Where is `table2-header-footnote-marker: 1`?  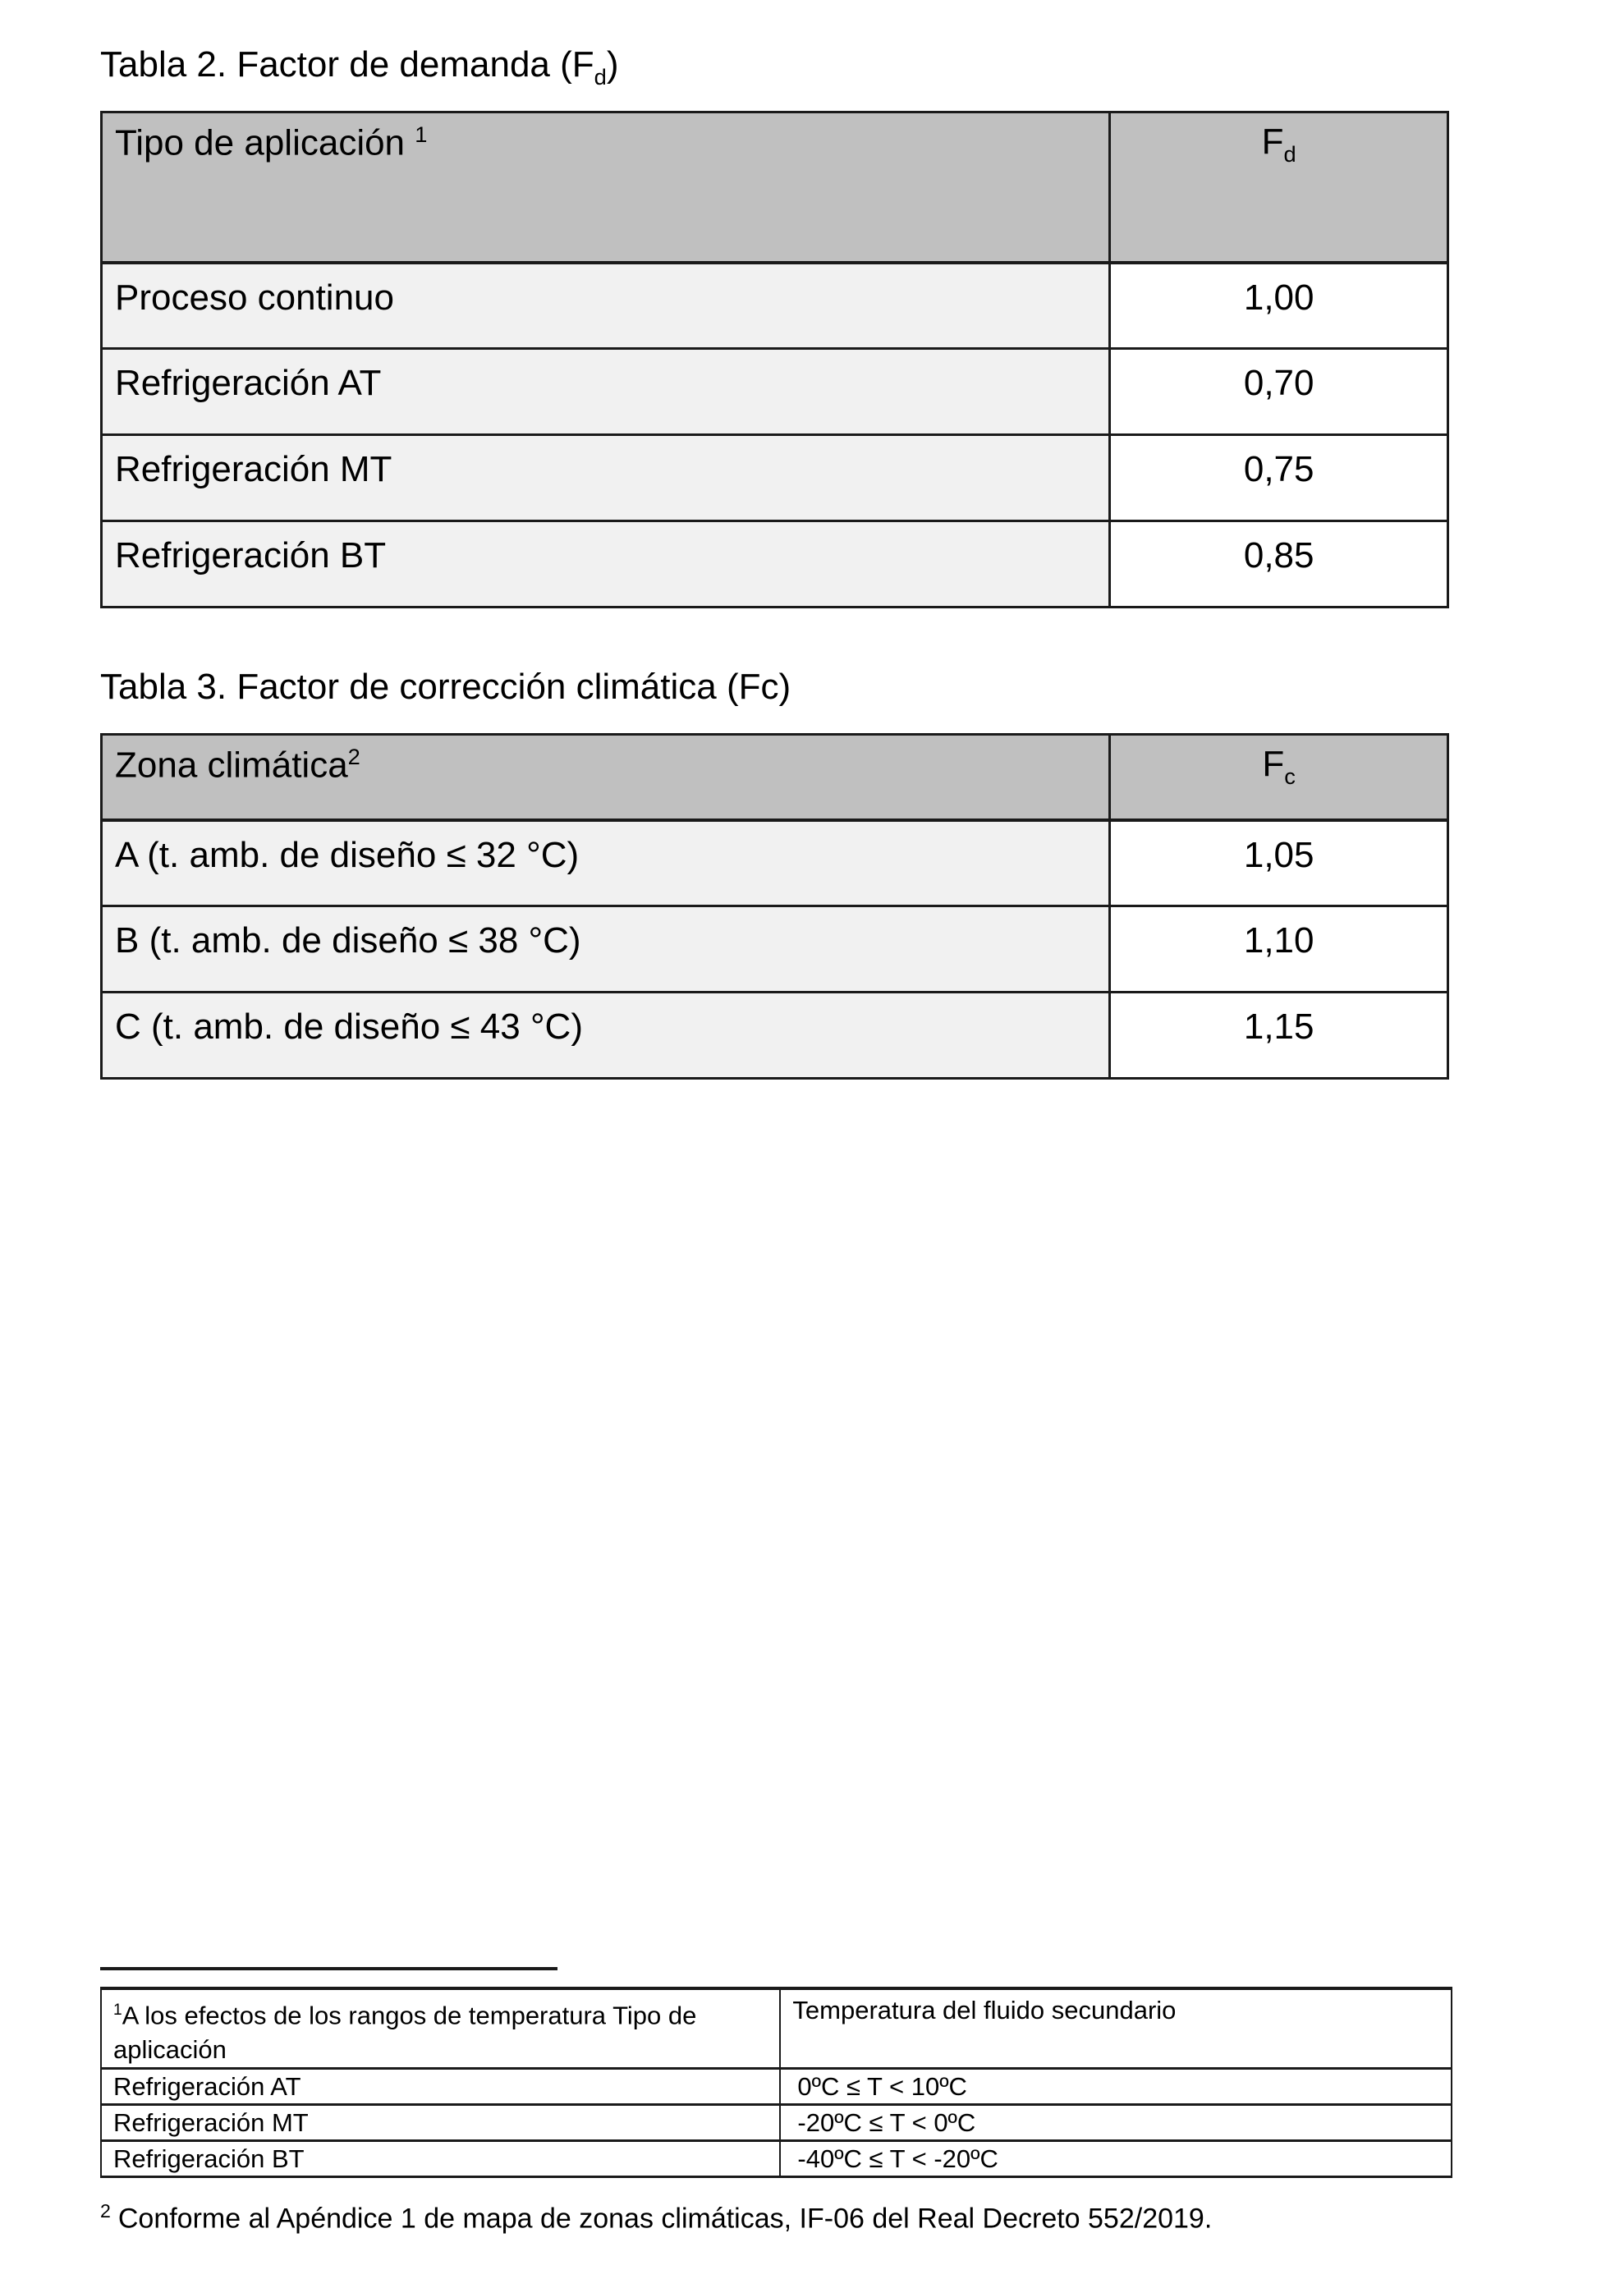
table2-header-footnote-marker: 1 is located at coordinates (421, 134).